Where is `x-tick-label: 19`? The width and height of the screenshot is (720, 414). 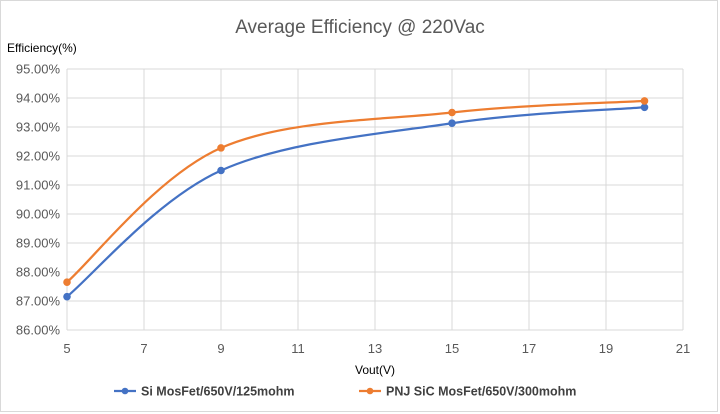 x-tick-label: 19 is located at coordinates (606, 348).